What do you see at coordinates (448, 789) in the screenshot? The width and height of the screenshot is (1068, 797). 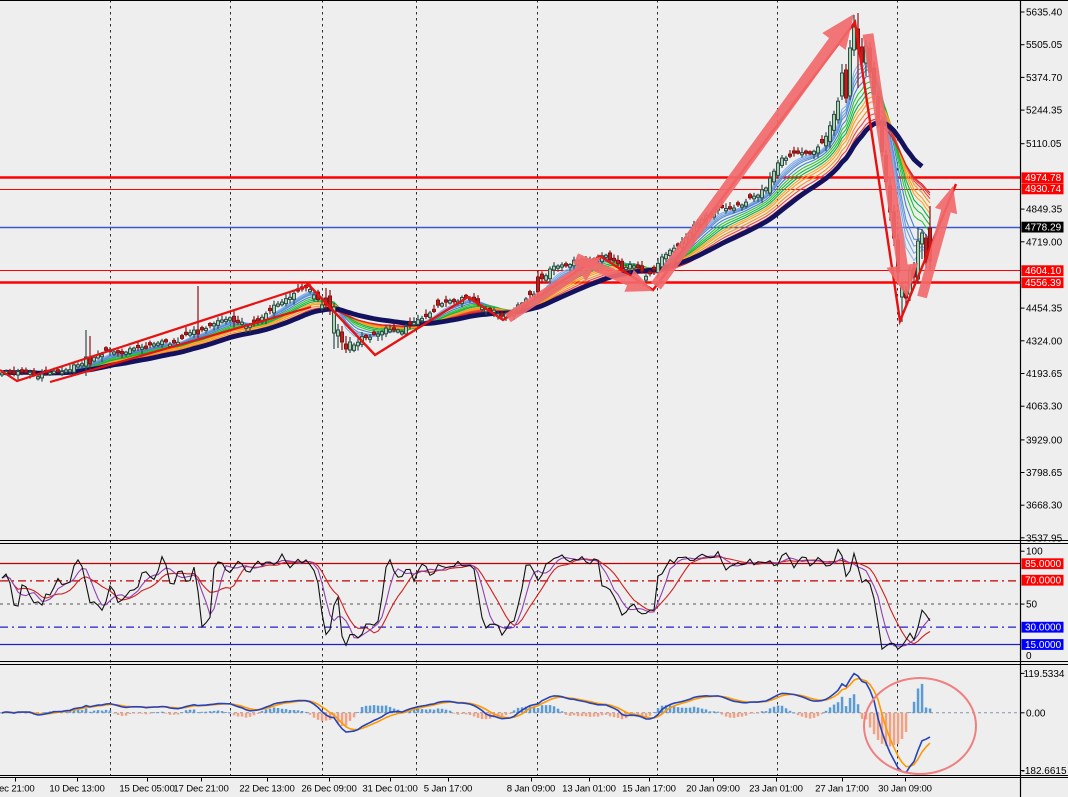 I see `svg-text: 5 Jan 17:00` at bounding box center [448, 789].